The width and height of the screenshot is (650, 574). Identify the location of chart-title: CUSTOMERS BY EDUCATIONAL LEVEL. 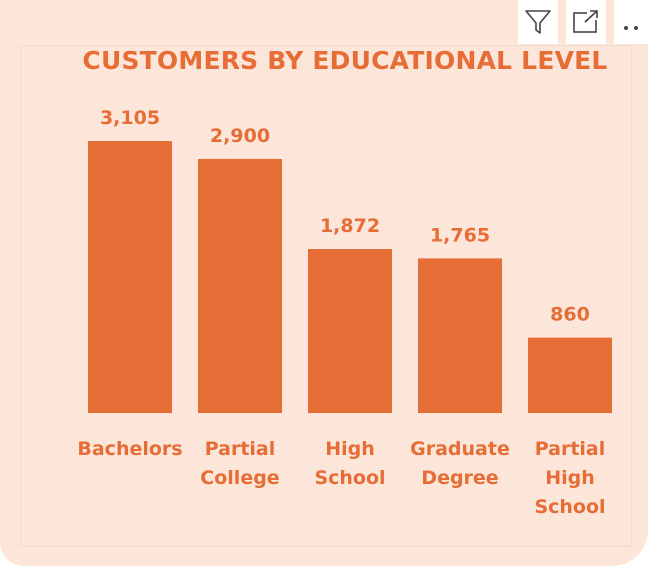
(345, 60).